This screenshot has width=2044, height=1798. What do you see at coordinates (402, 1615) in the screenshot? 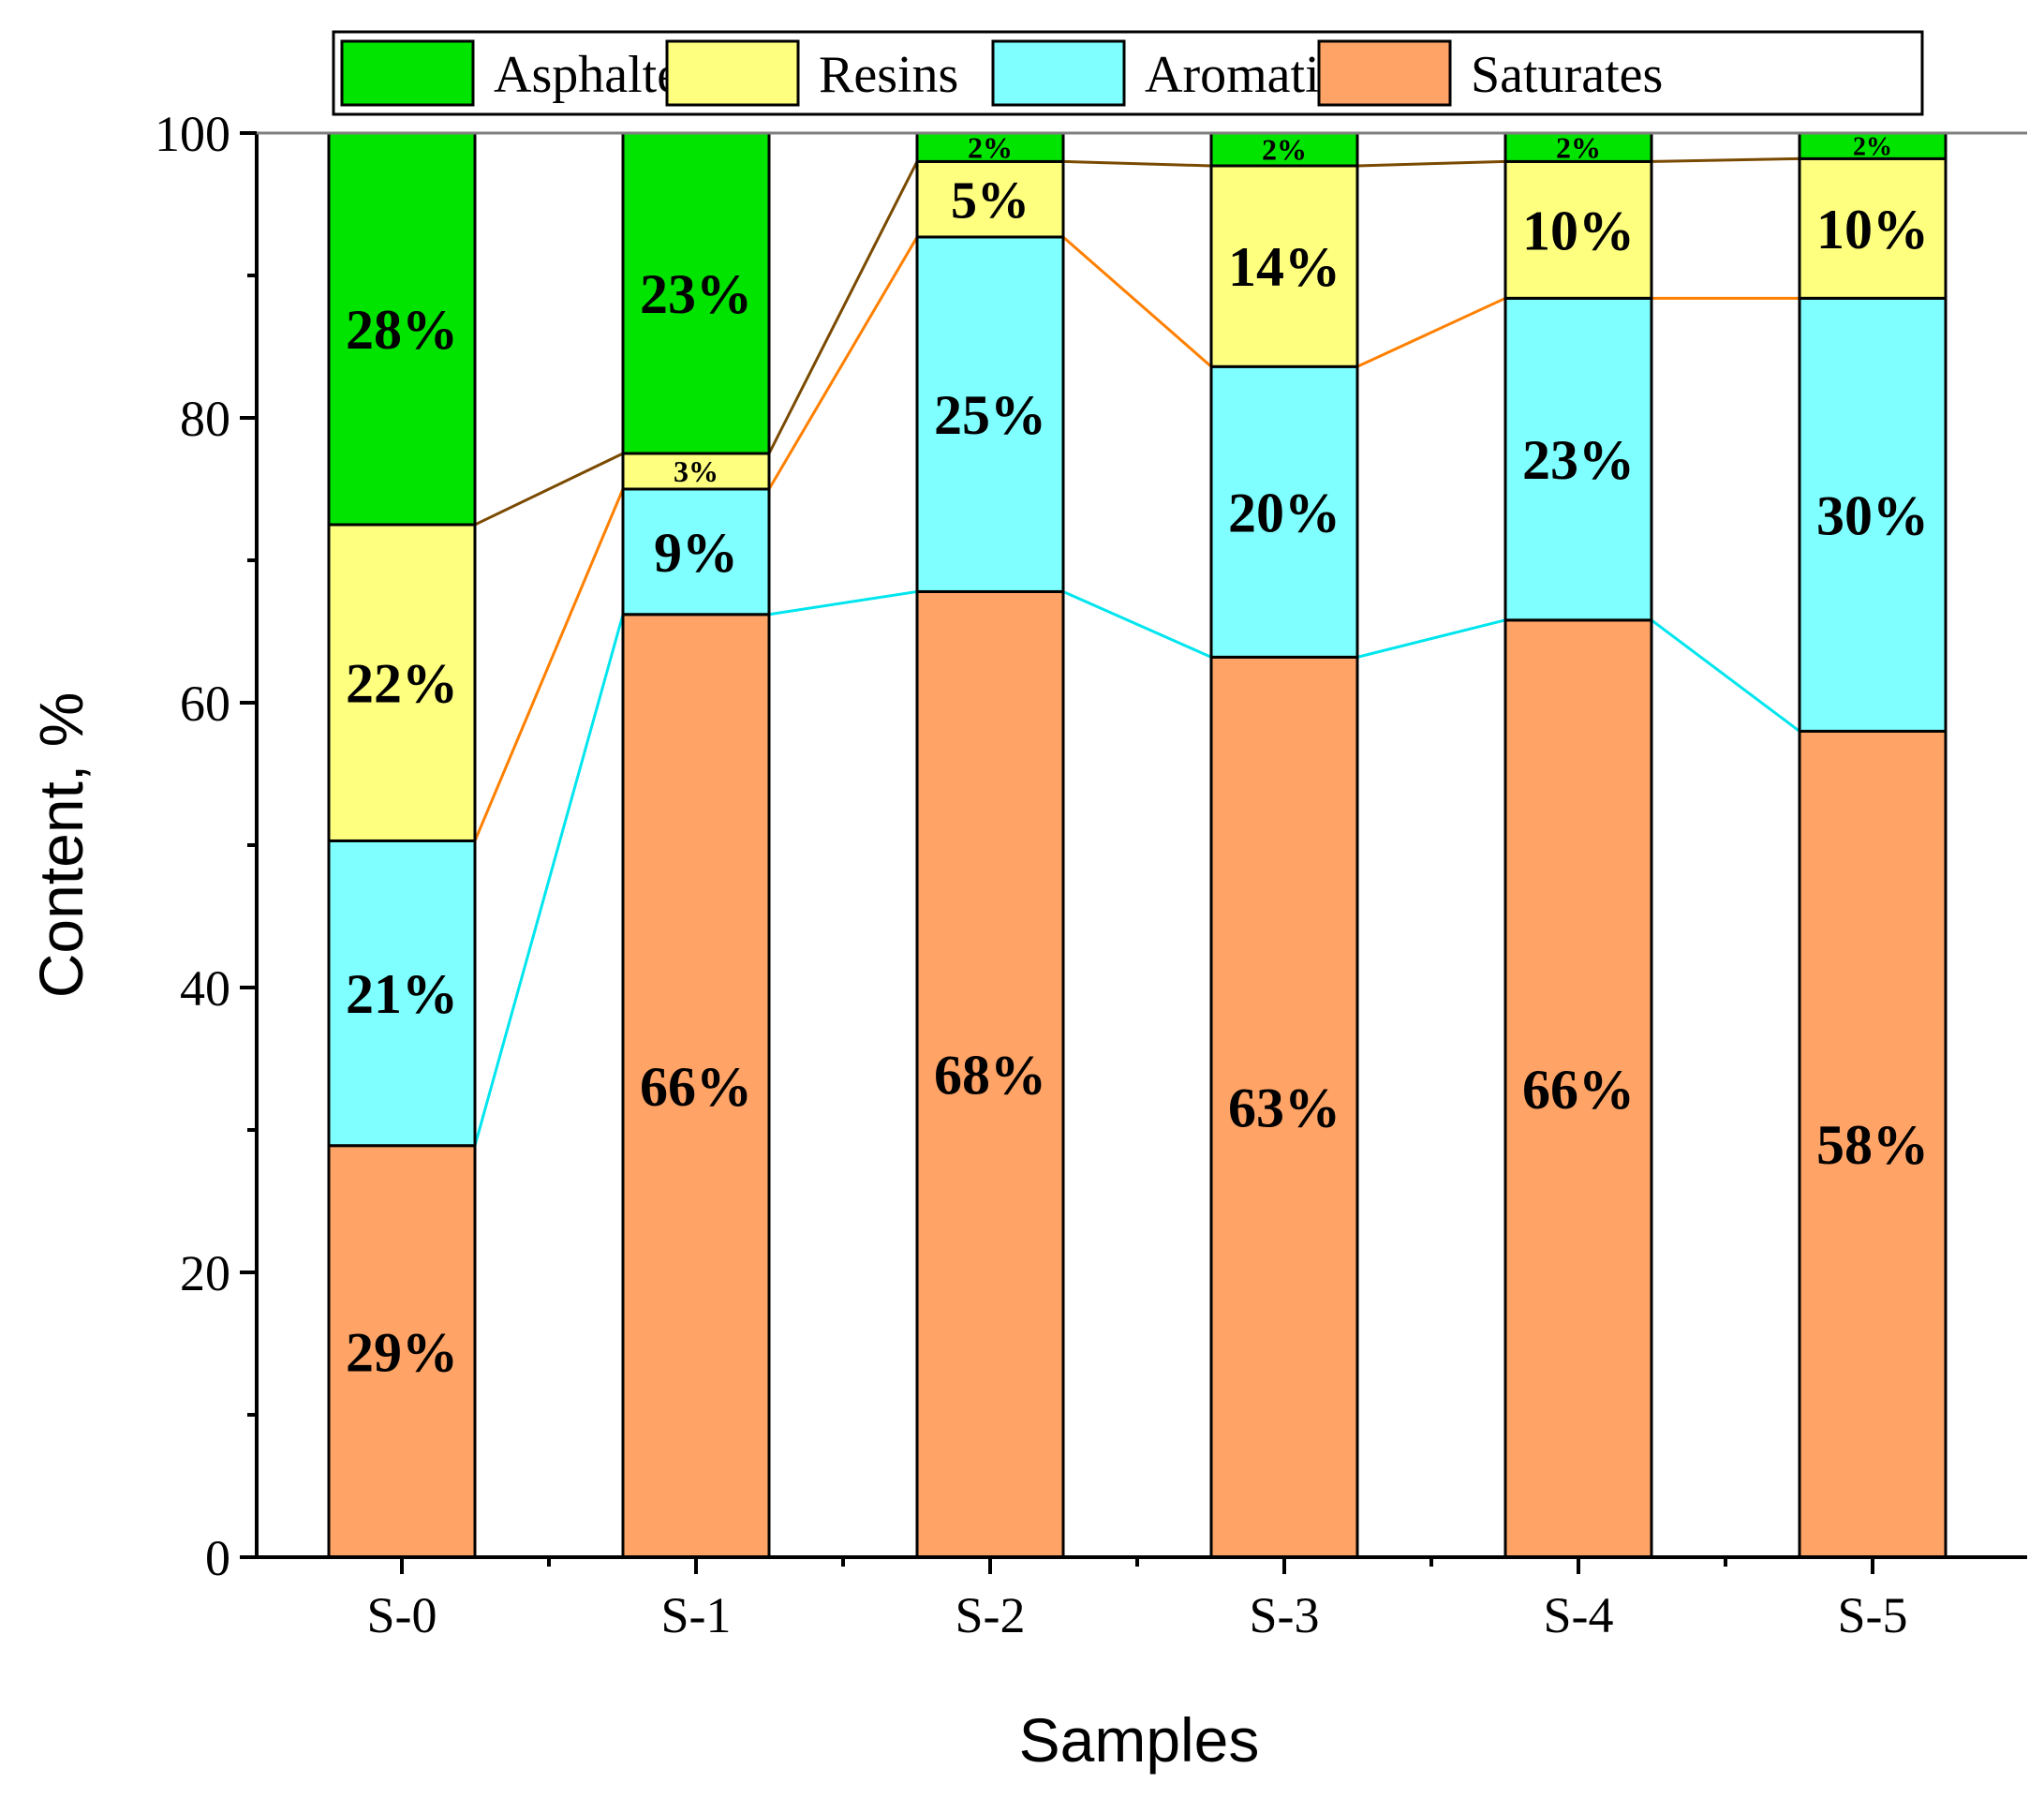
I see `x-tick-label-s-0: S-0` at bounding box center [402, 1615].